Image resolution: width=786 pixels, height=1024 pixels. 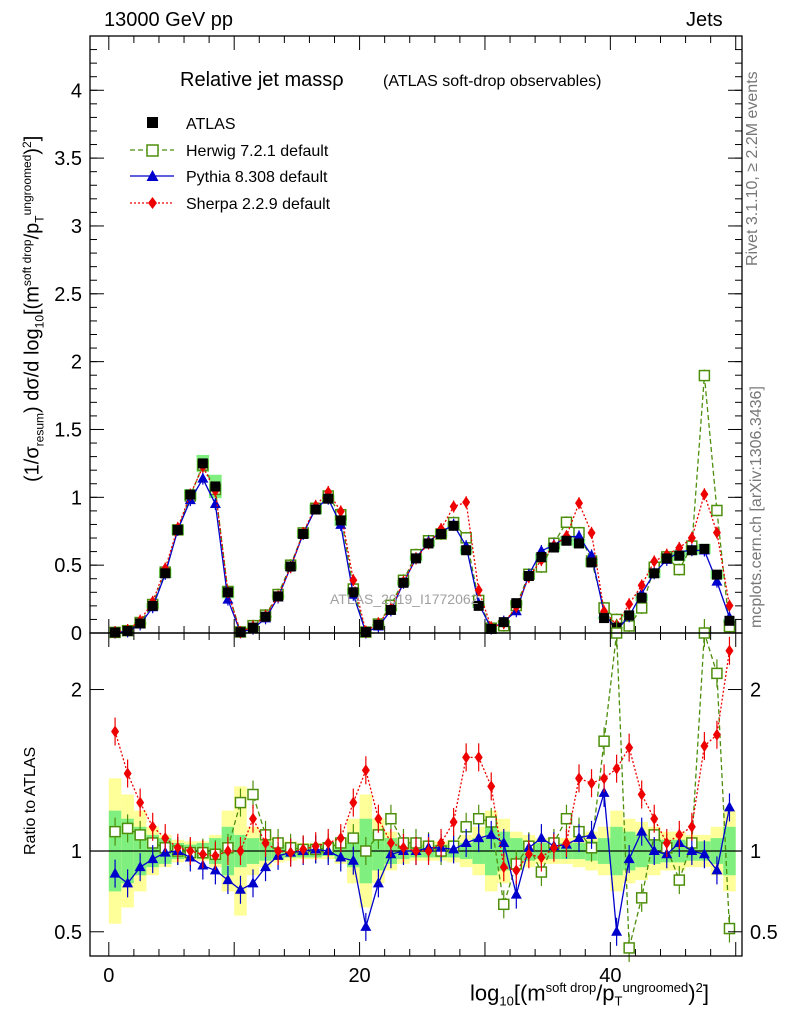 I want to click on ratio-ytick-label-right: 2, so click(x=755, y=691).